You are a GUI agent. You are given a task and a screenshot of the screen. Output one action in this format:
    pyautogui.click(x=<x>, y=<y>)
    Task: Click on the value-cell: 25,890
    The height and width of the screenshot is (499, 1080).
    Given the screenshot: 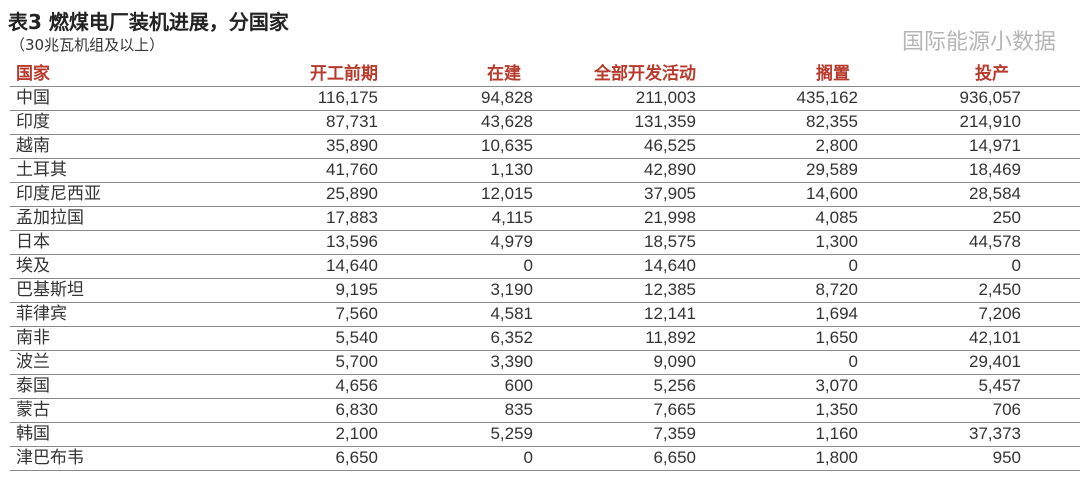 What is the action you would take?
    pyautogui.click(x=269, y=193)
    